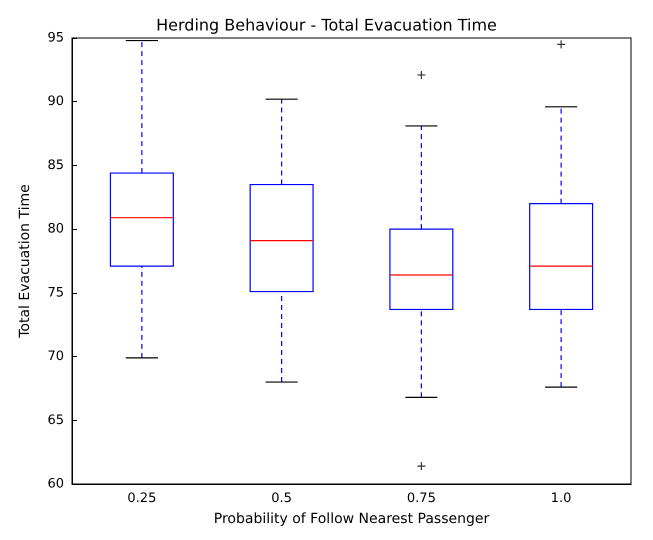 The image size is (653, 540). I want to click on x-axis-title: Probability of Follow Nearest Passenger, so click(352, 519).